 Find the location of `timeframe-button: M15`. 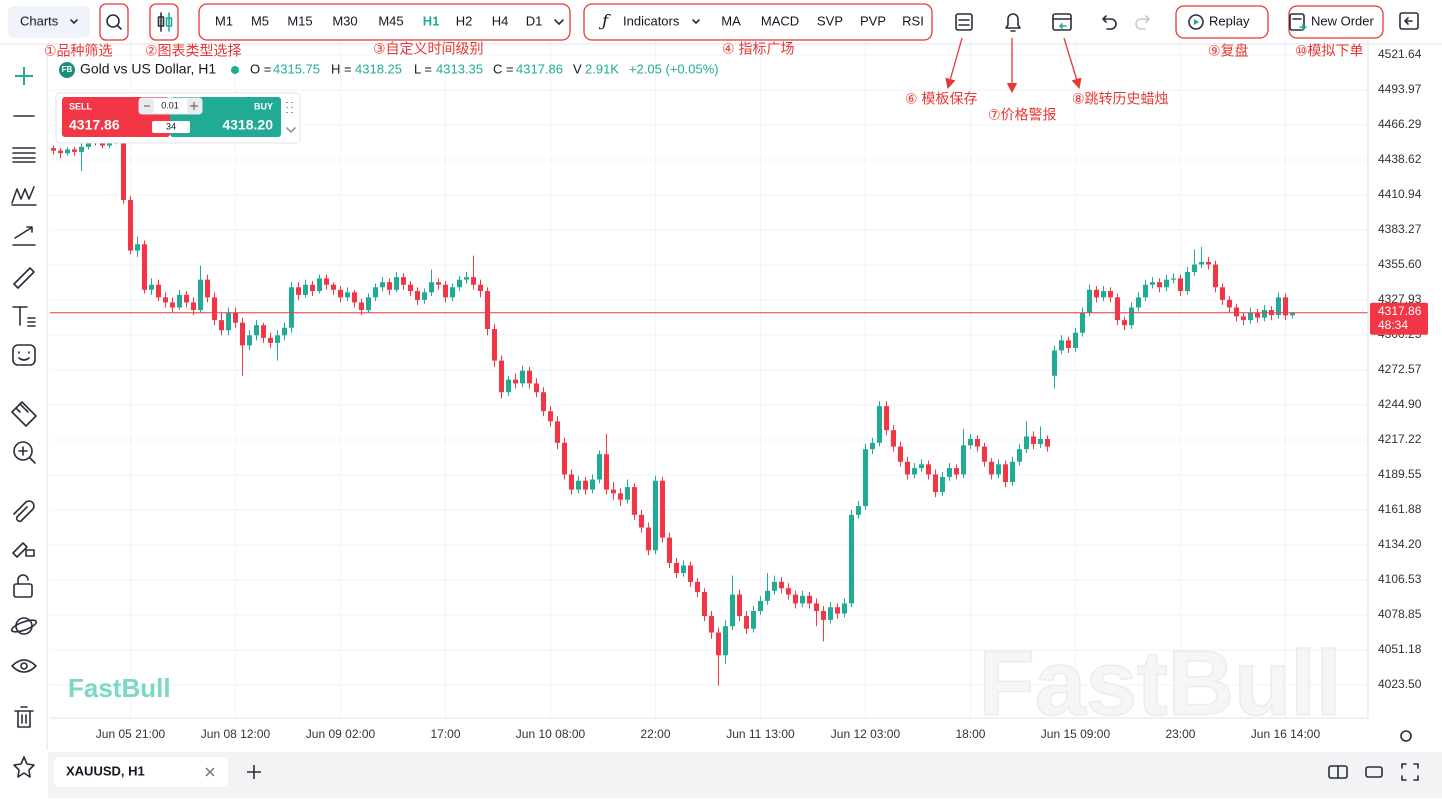

timeframe-button: M15 is located at coordinates (299, 20).